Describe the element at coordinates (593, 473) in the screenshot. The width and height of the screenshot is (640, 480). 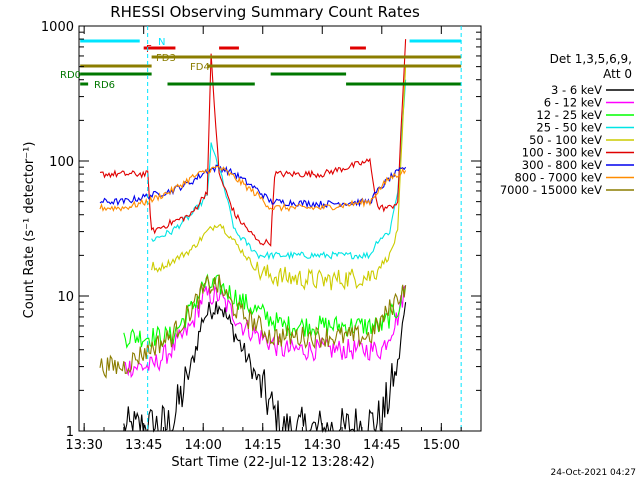
I see `timestamp: 24-Oct-2021 04:27` at that location.